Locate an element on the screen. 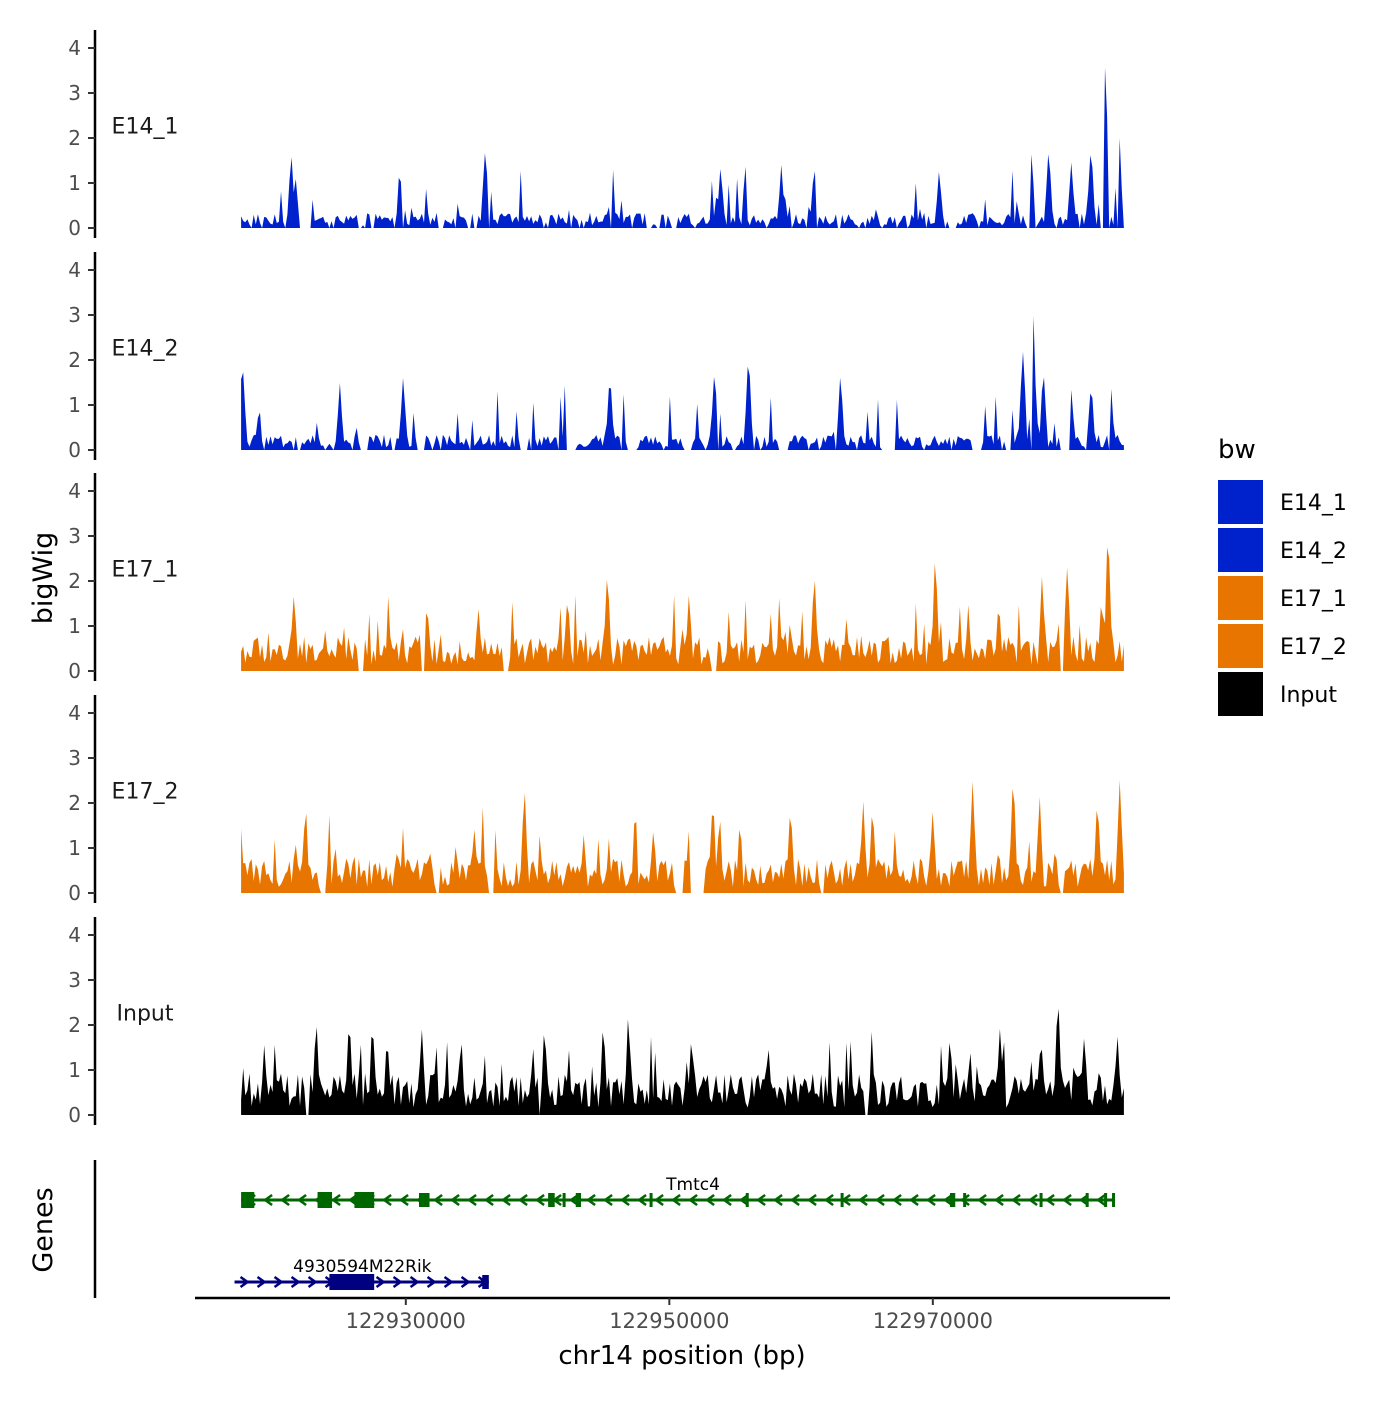 The height and width of the screenshot is (1404, 1400). legend-title: bw is located at coordinates (1237, 450).